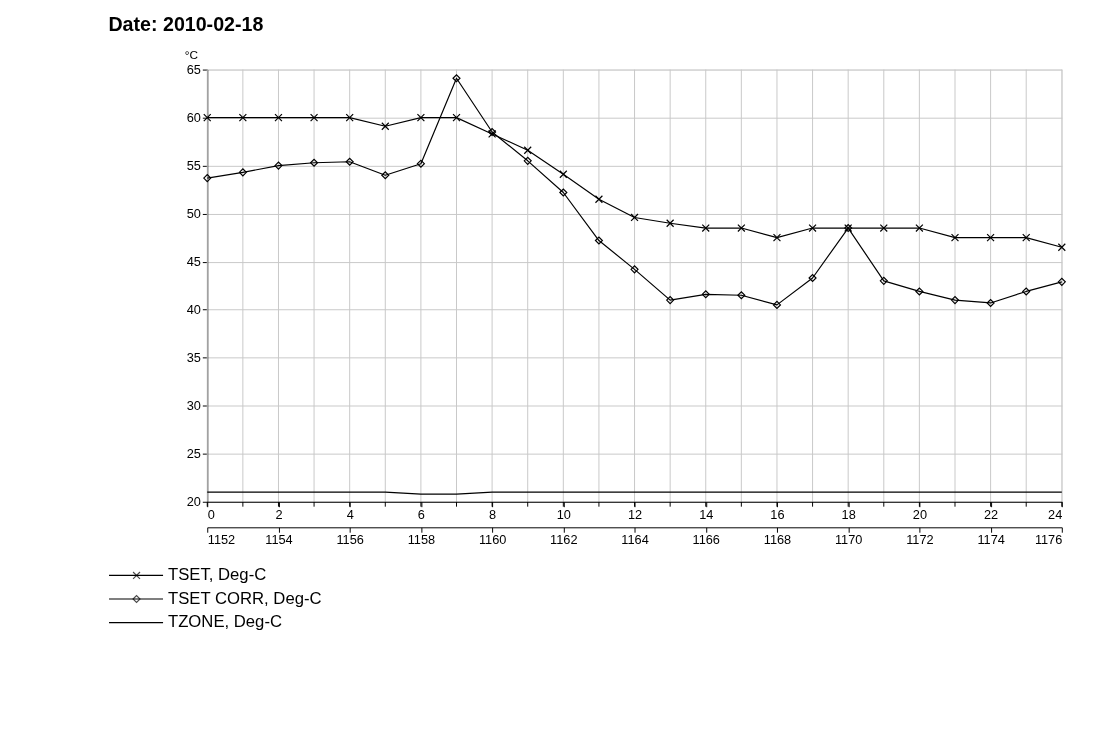 Image resolution: width=1107 pixels, height=742 pixels. Describe the element at coordinates (777, 514) in the screenshot. I see `x-tick-label: 16` at that location.